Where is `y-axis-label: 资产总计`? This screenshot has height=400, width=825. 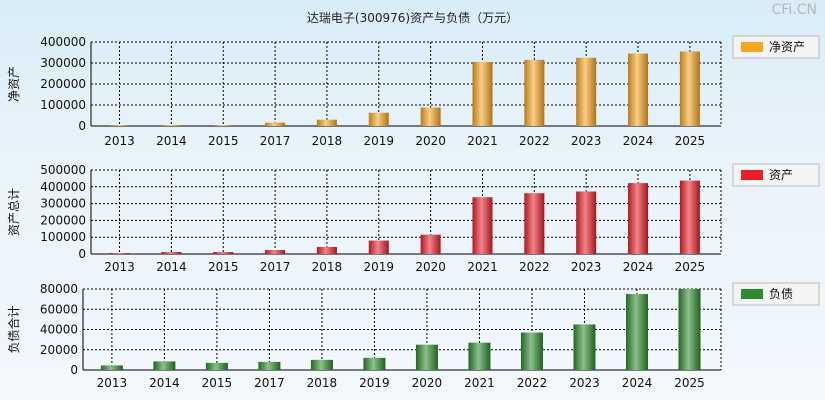 y-axis-label: 资产总计 is located at coordinates (14, 212).